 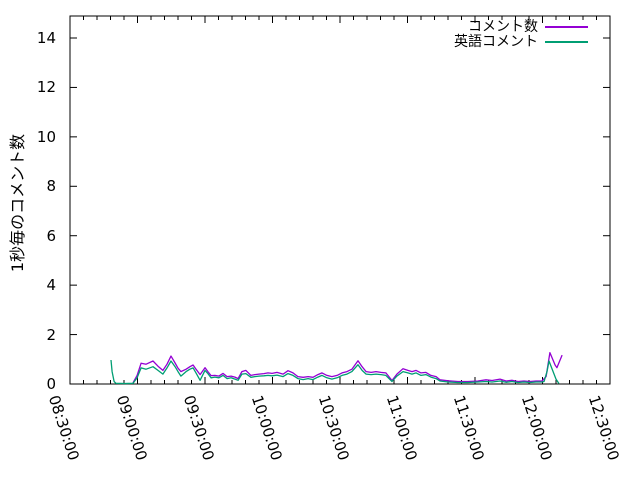 I want to click on y-tick-label: 14, so click(x=46, y=38).